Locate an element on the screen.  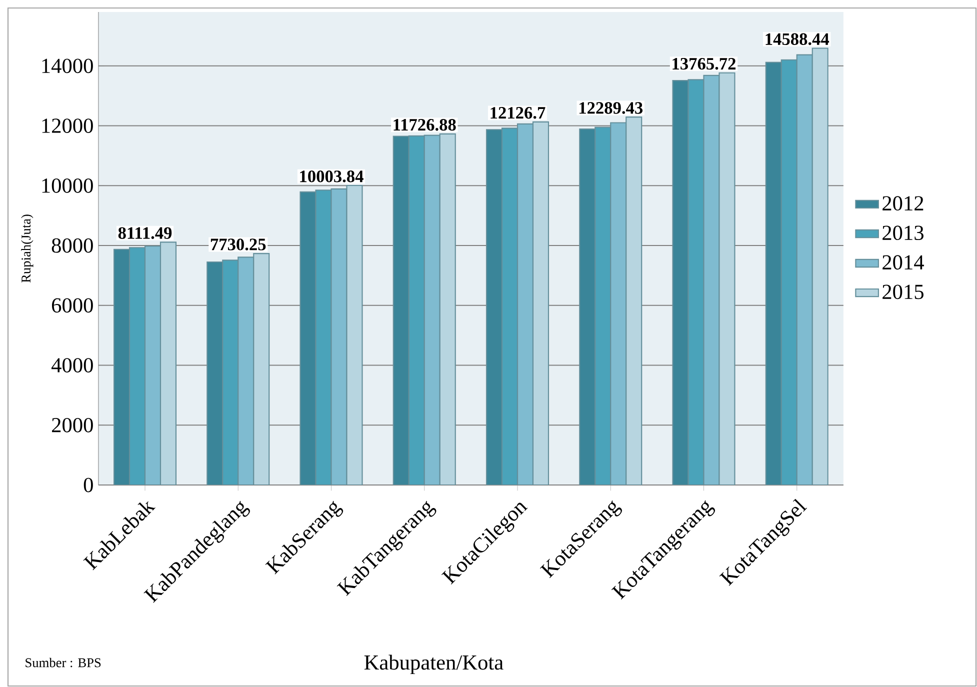
y-tick-label: 14000 is located at coordinates (67, 66).